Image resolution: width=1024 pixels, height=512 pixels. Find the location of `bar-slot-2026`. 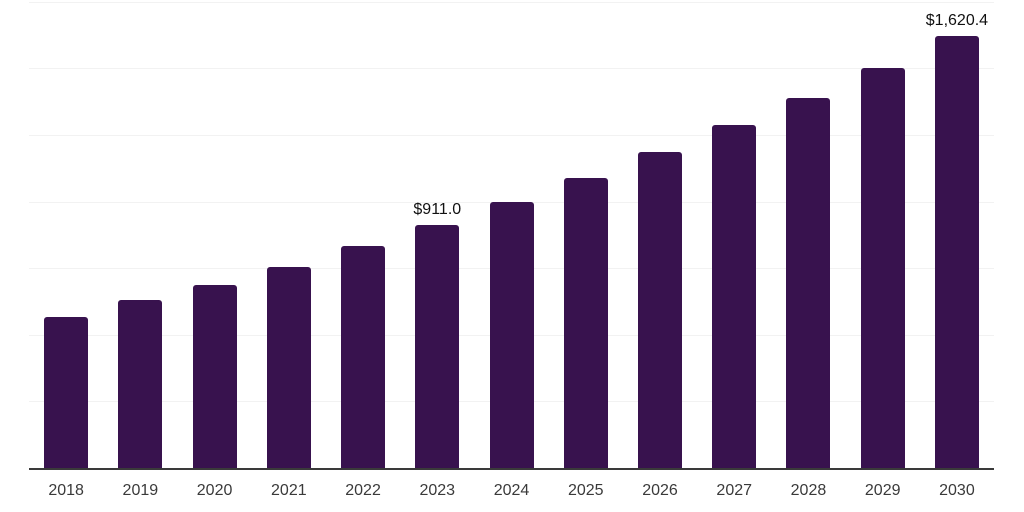

bar-slot-2026 is located at coordinates (660, 234).